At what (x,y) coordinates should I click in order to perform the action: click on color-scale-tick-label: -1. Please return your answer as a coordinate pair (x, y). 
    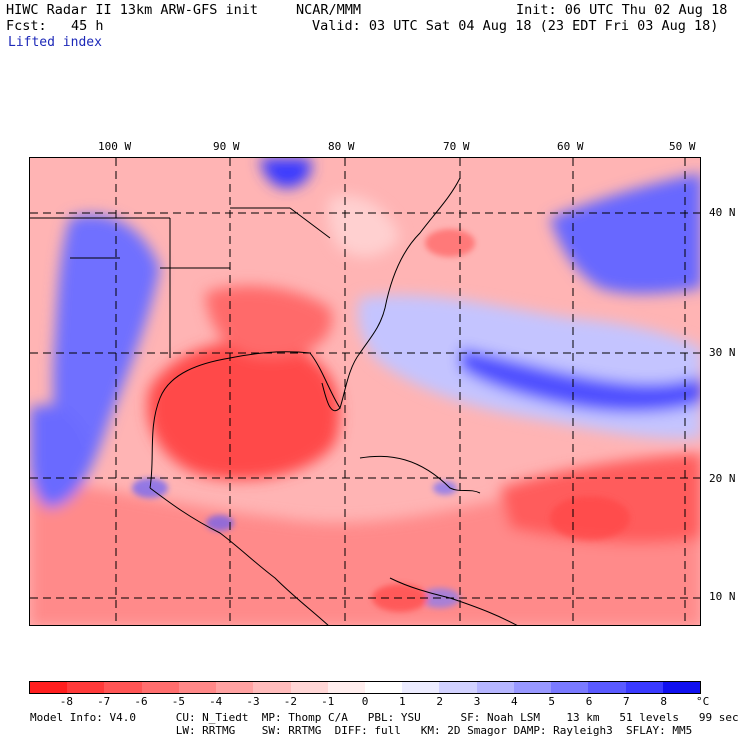
    Looking at the image, I should click on (328, 701).